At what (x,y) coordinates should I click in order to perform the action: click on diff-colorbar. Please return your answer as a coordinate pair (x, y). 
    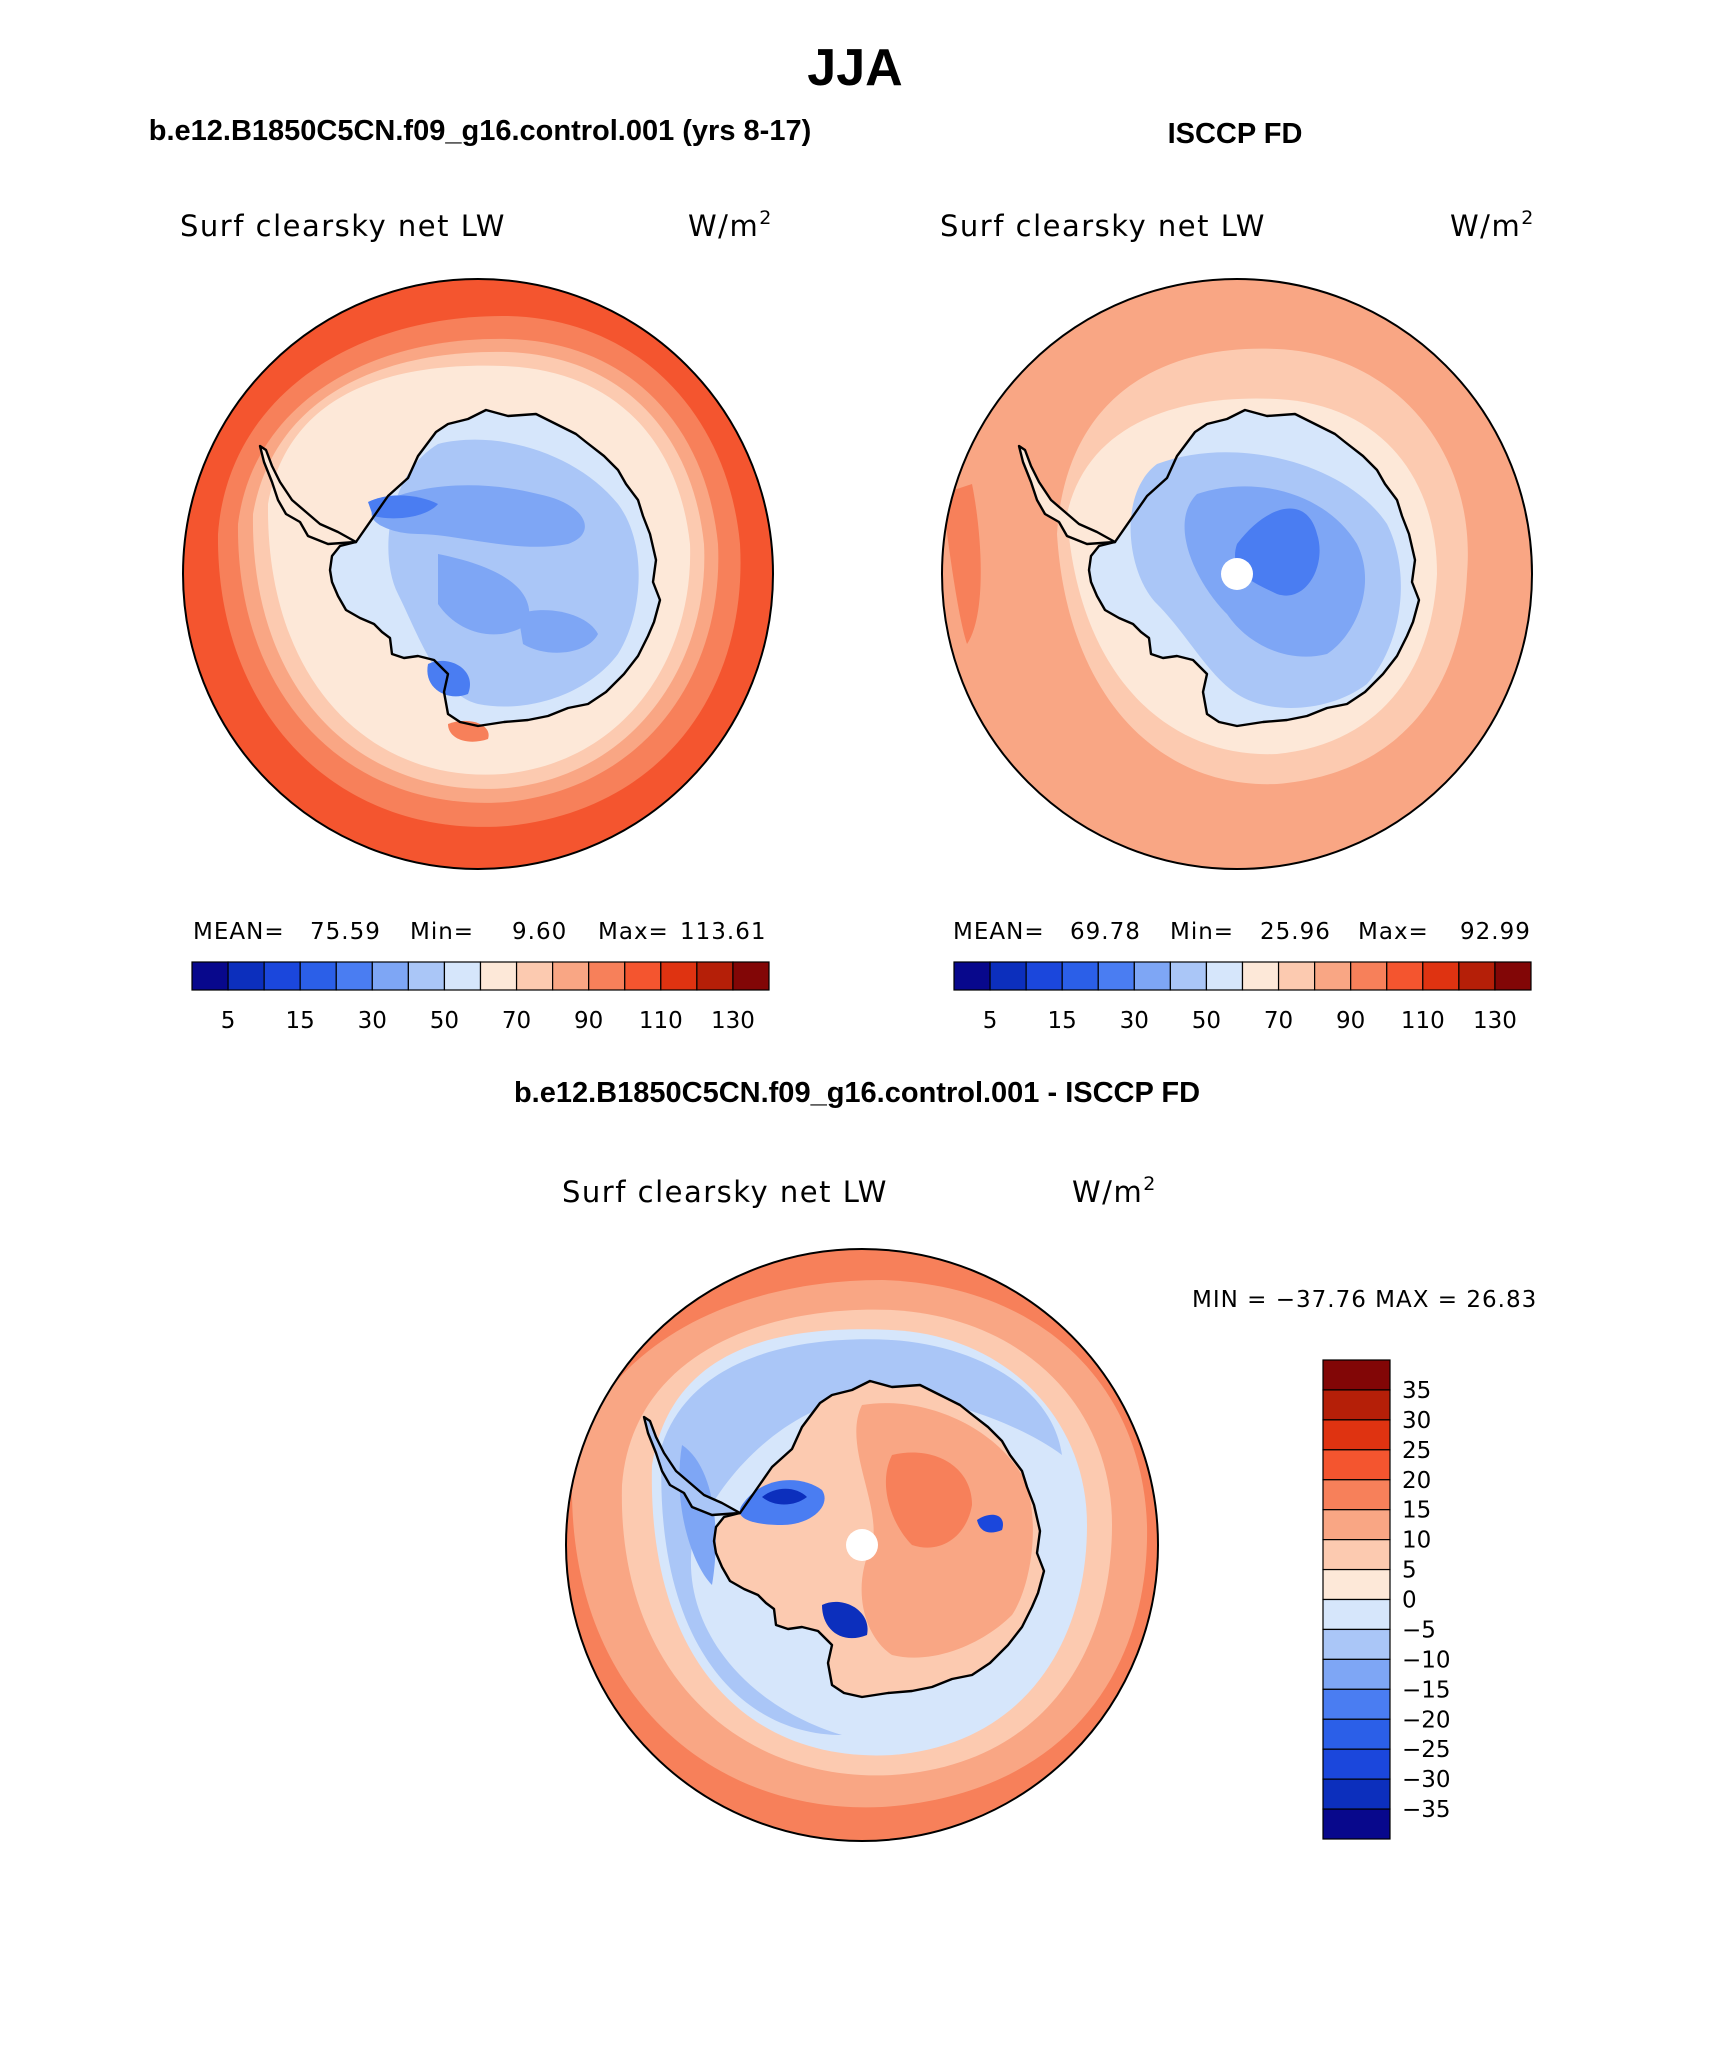
    Looking at the image, I should click on (1356, 1599).